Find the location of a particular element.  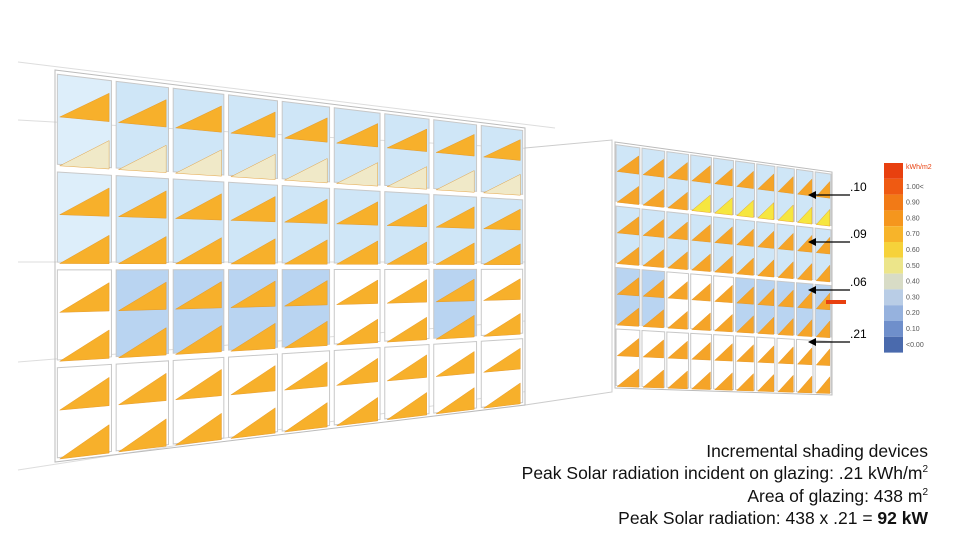

legend-label: 0.60 is located at coordinates (913, 250).